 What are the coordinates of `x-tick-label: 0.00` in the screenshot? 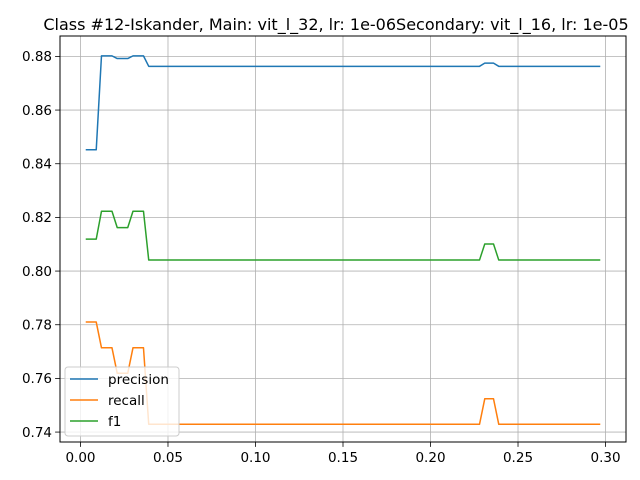 It's located at (80, 458).